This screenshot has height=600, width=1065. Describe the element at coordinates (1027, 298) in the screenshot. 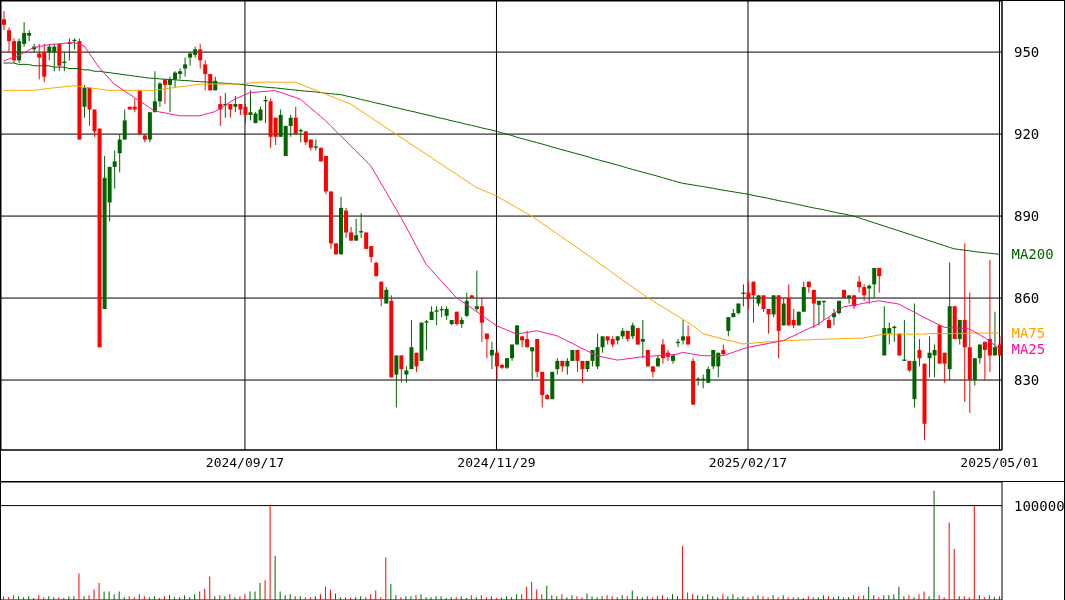

I see `y-tick-label: 860` at that location.